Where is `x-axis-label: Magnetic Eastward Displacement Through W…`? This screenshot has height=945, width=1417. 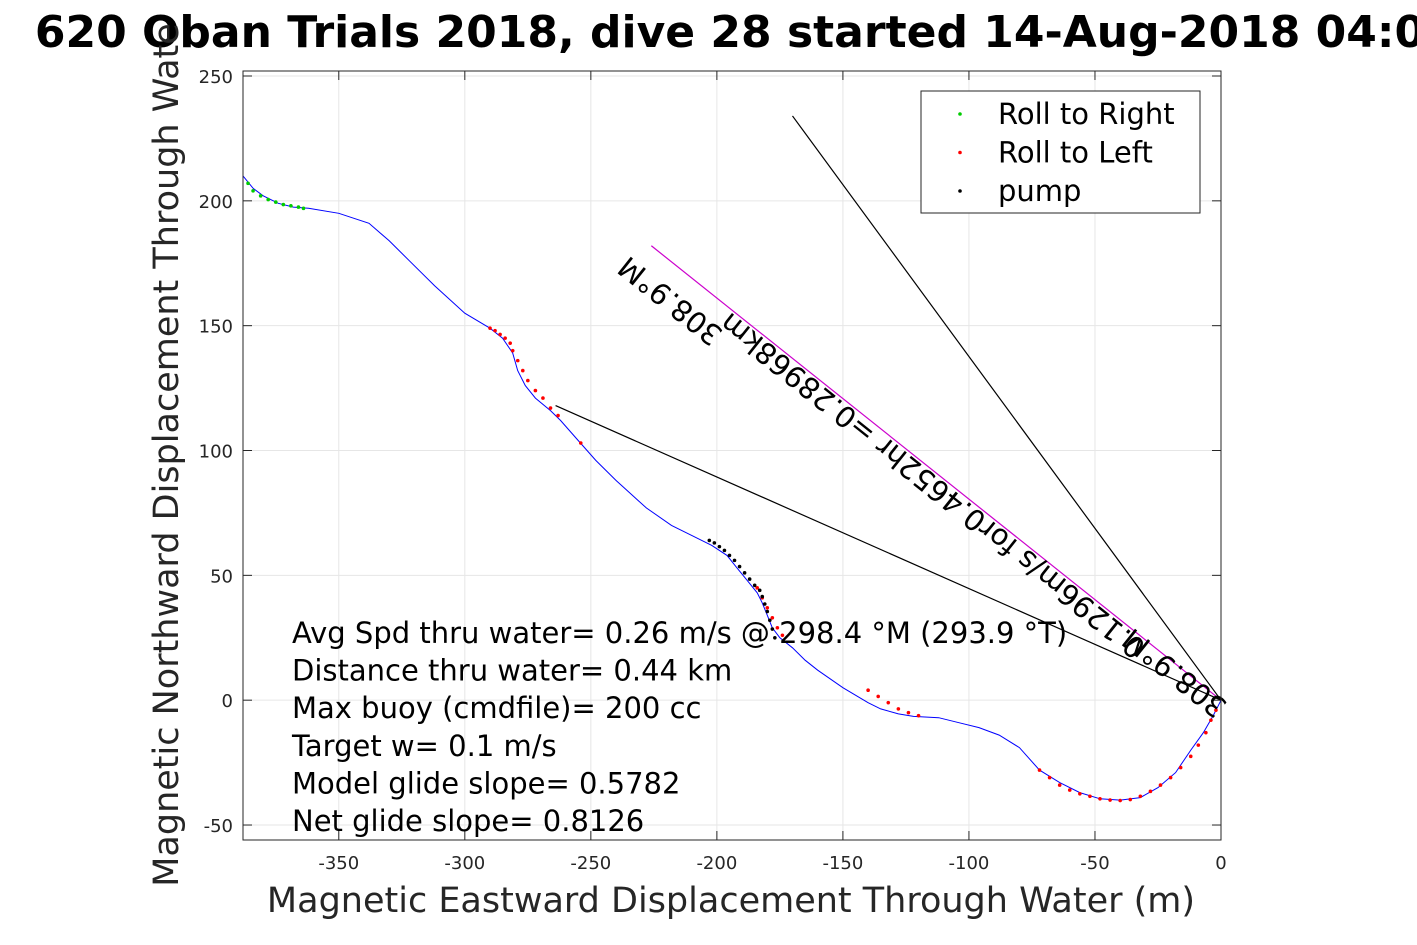 x-axis-label: Magnetic Eastward Displacement Through W… is located at coordinates (731, 901).